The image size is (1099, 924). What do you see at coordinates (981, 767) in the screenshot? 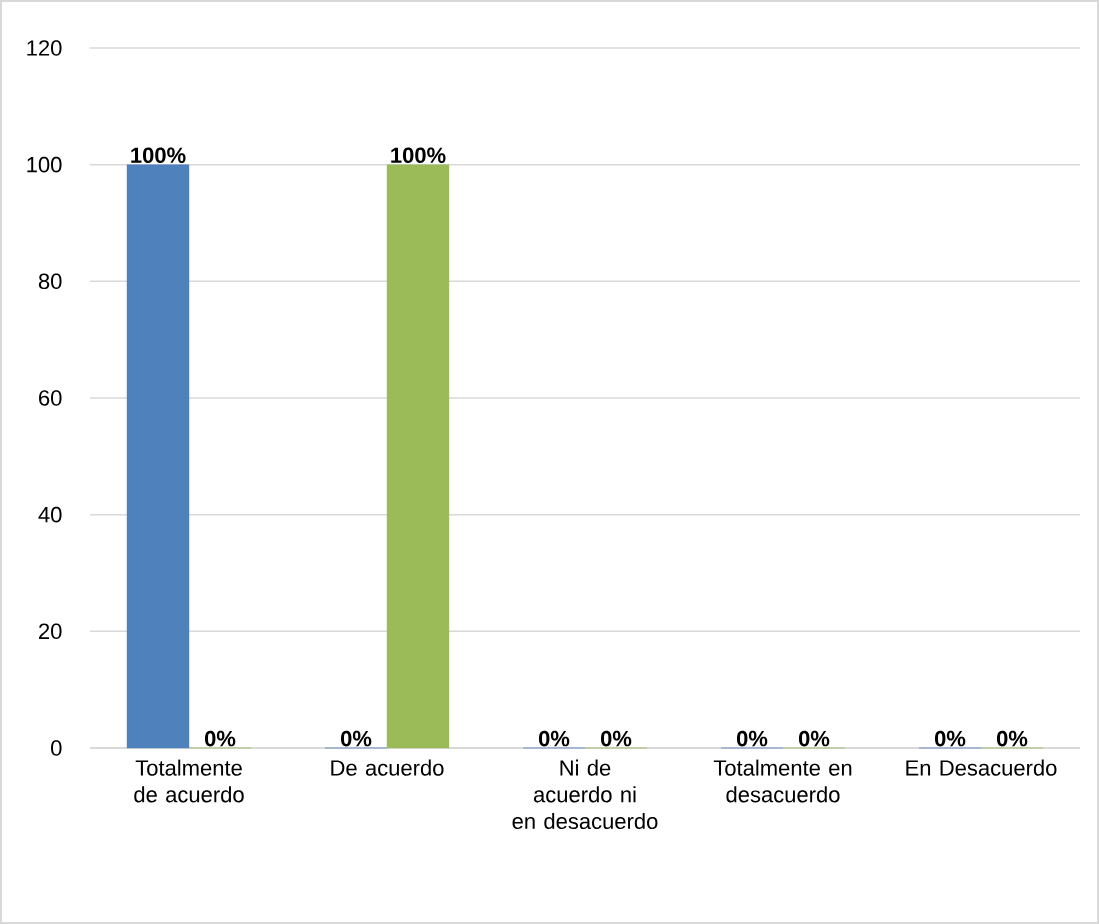
I see `x-tick-label: En Desacuerdo` at bounding box center [981, 767].